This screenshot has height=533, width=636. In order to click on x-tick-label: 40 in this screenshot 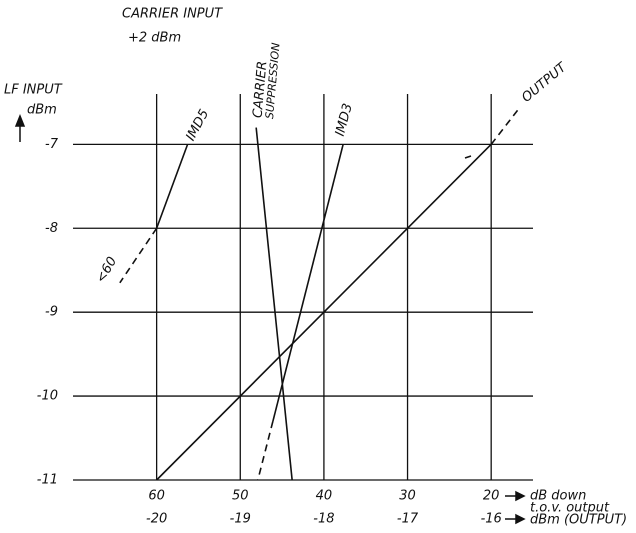, I will do `click(324, 496)`.